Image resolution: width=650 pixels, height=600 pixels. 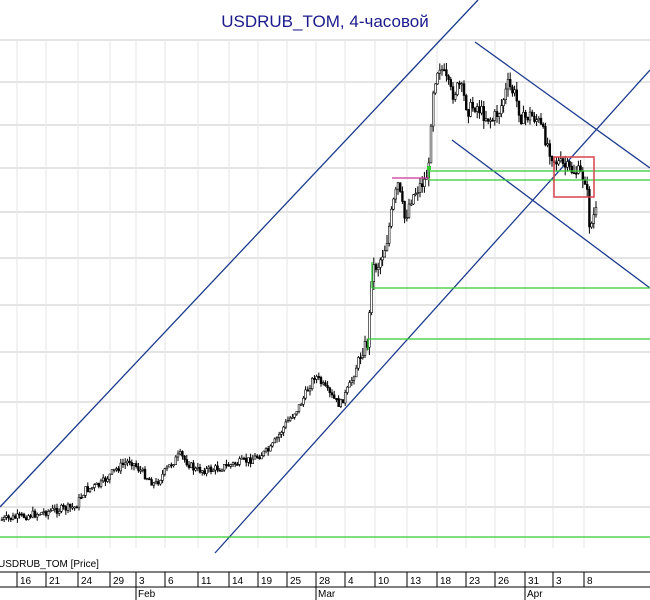 What do you see at coordinates (535, 594) in the screenshot?
I see `month-label: Apr` at bounding box center [535, 594].